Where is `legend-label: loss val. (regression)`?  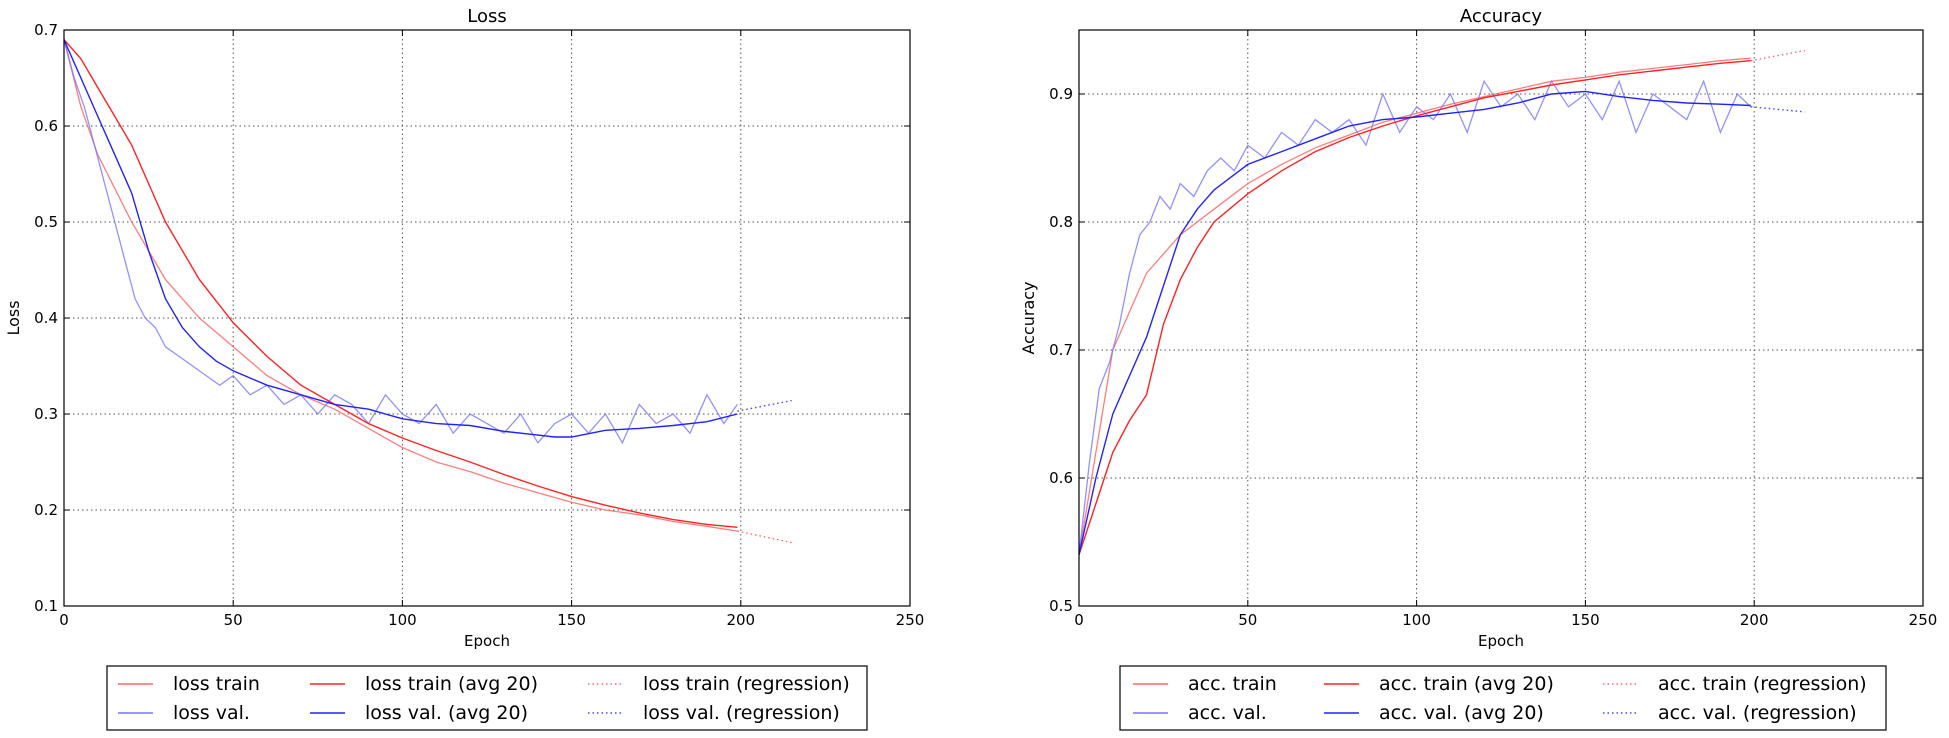
legend-label: loss val. (regression) is located at coordinates (741, 713).